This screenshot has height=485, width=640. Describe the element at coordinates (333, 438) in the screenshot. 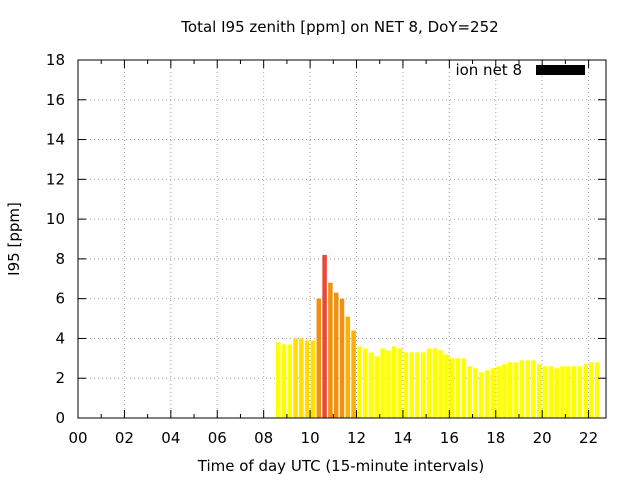

I see `x-tick-labels: 00 02 04 06 08 10 12 14 16 18 20 22` at that location.